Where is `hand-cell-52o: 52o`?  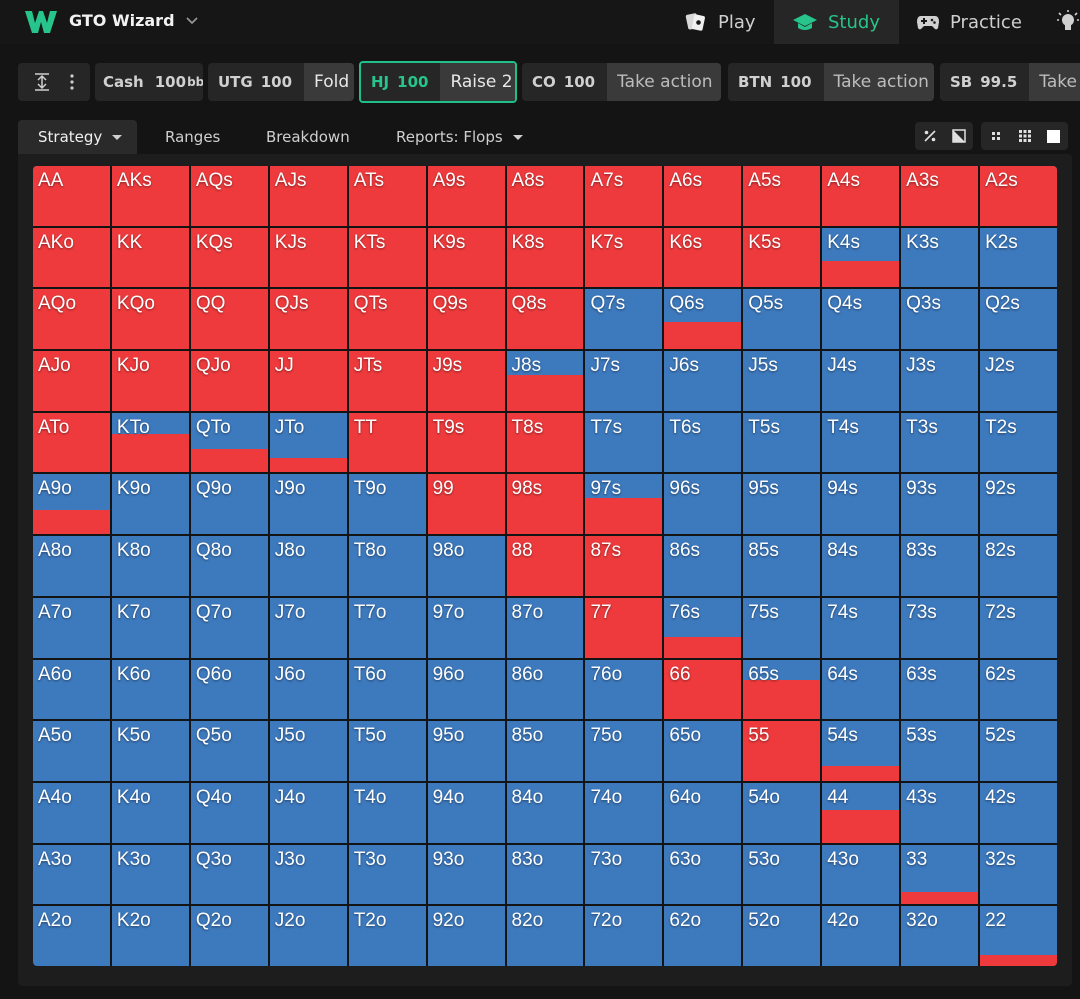
hand-cell-52o: 52o is located at coordinates (782, 936).